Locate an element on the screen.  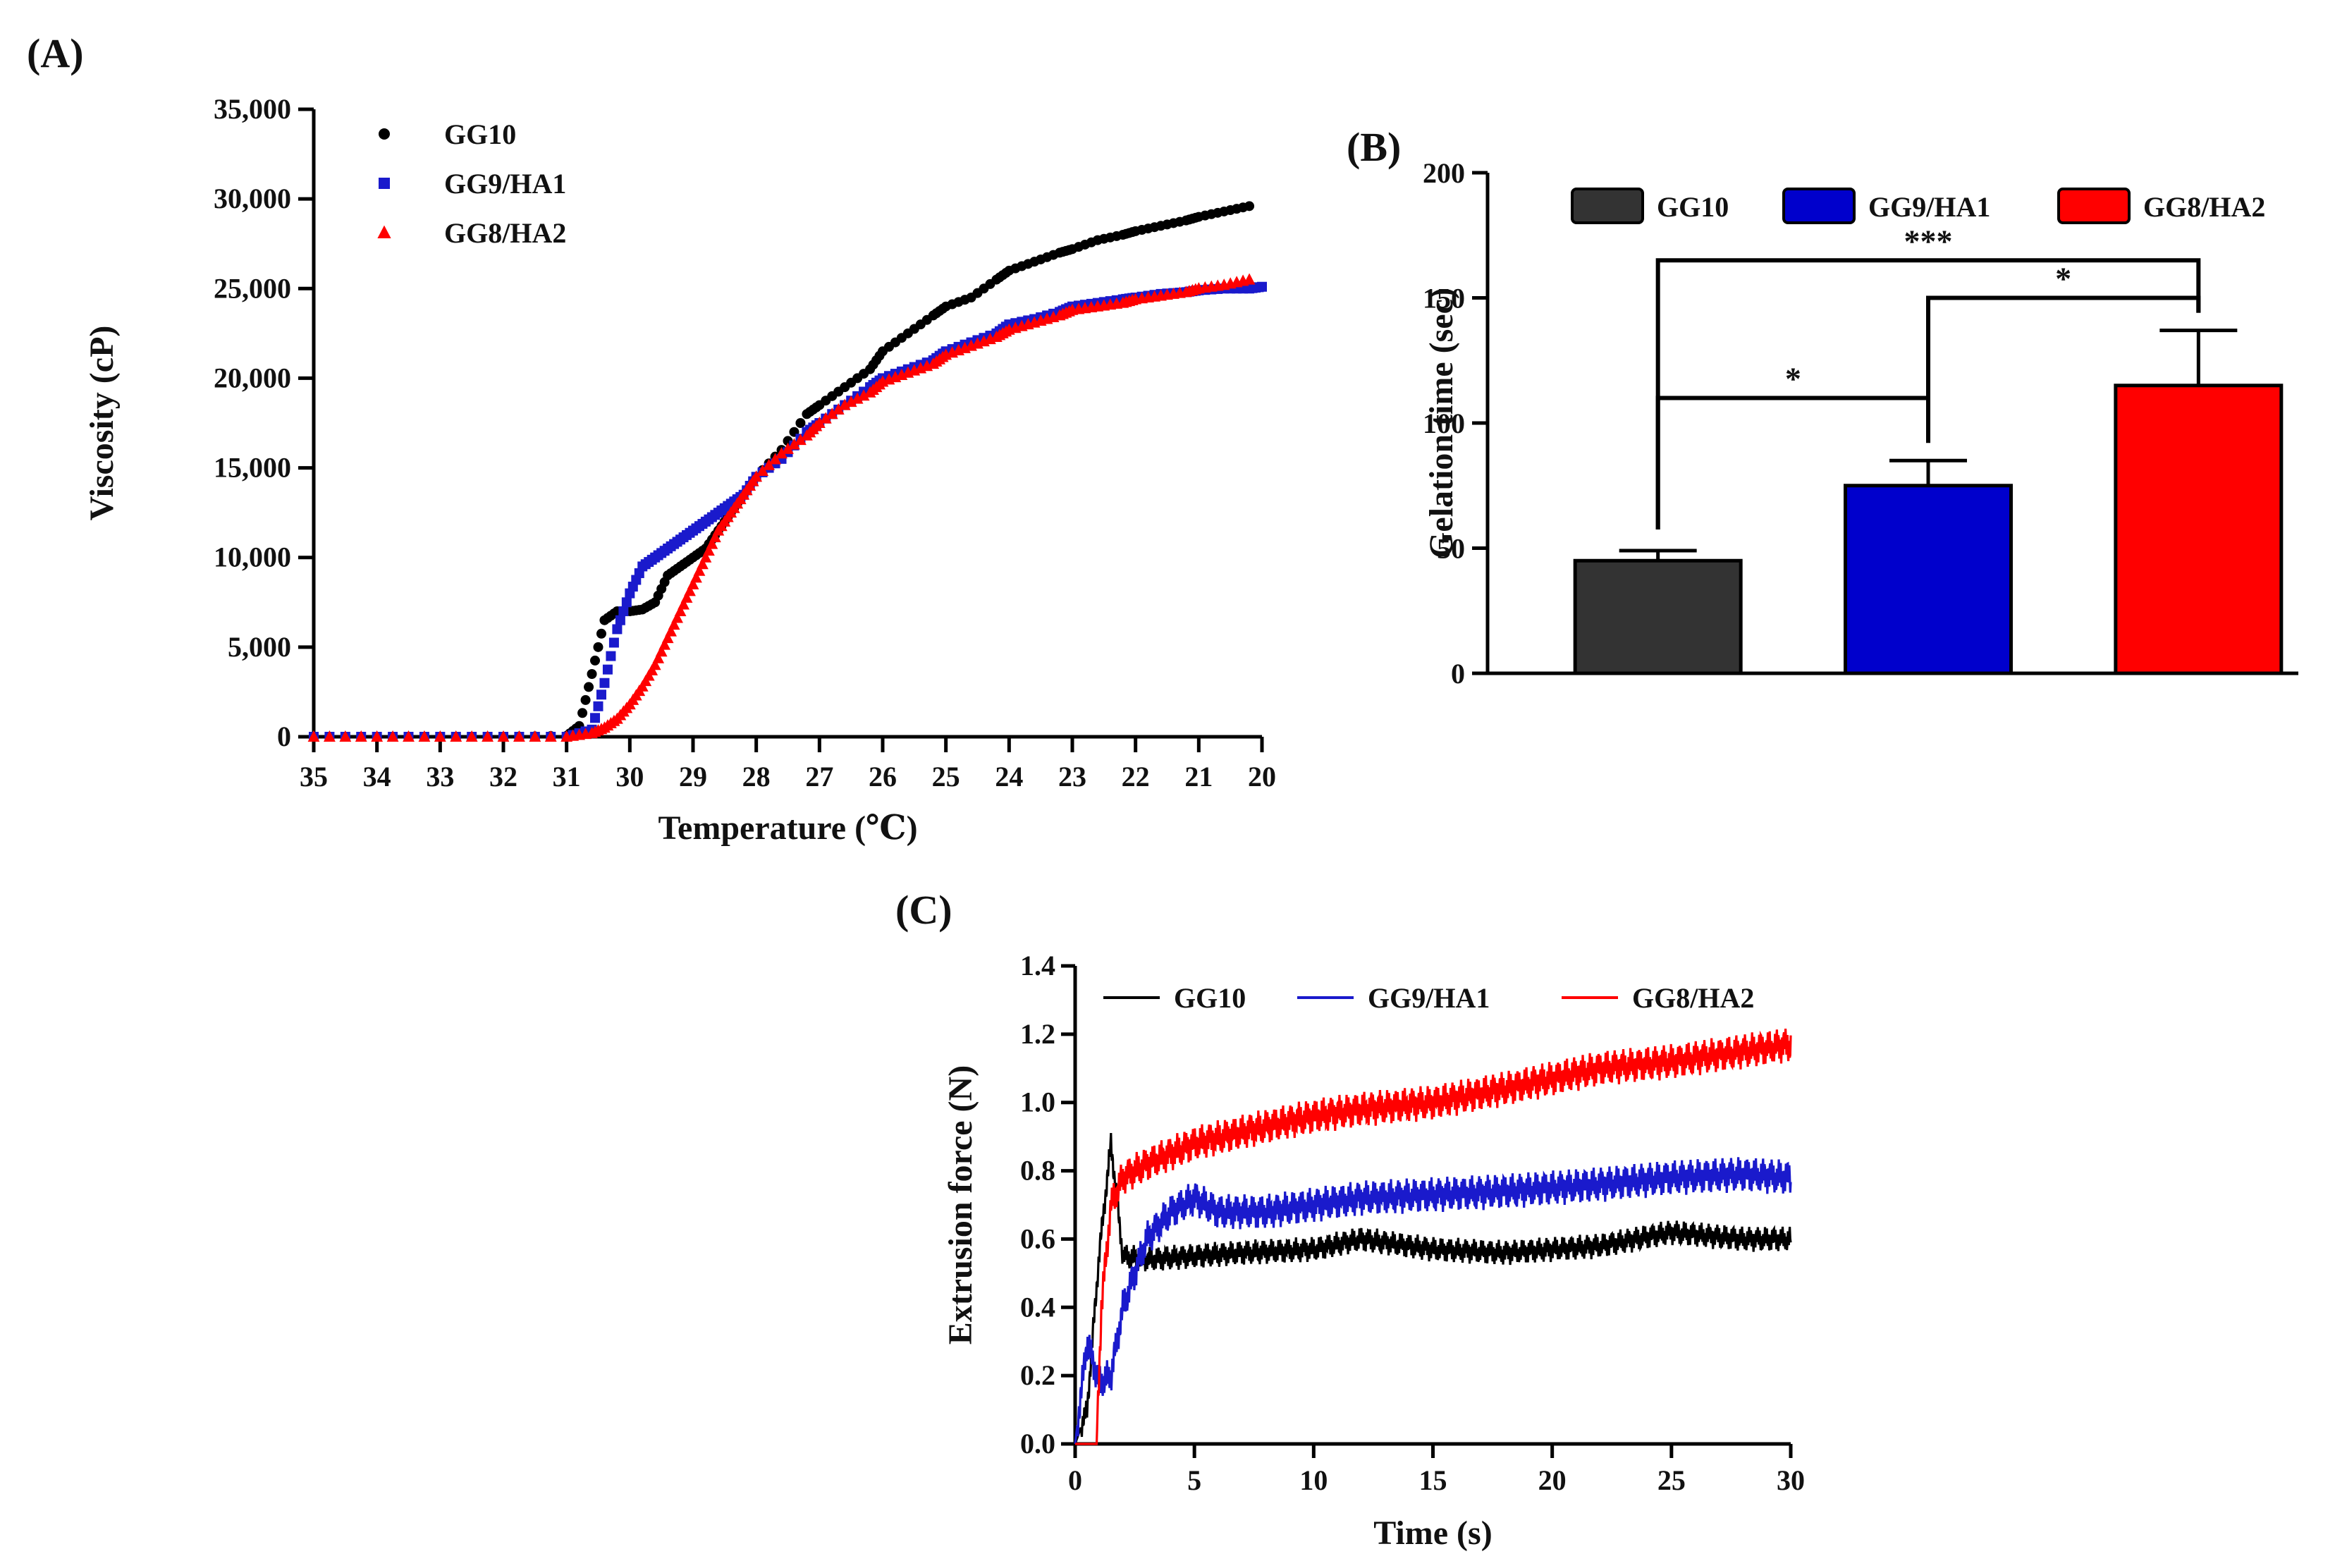
significance-label: *** is located at coordinates (1928, 241).